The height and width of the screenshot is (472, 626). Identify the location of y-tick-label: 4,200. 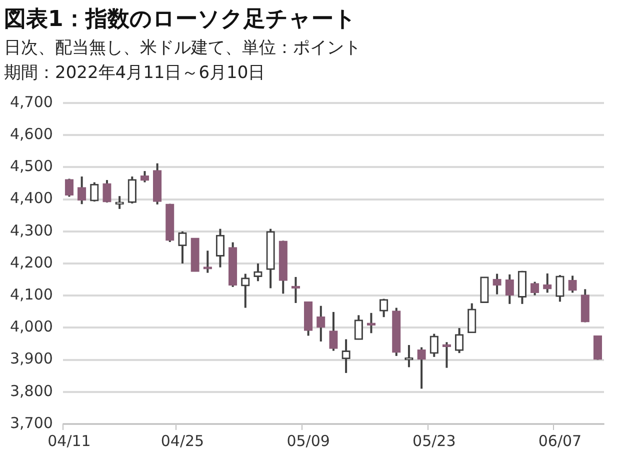
(31, 262).